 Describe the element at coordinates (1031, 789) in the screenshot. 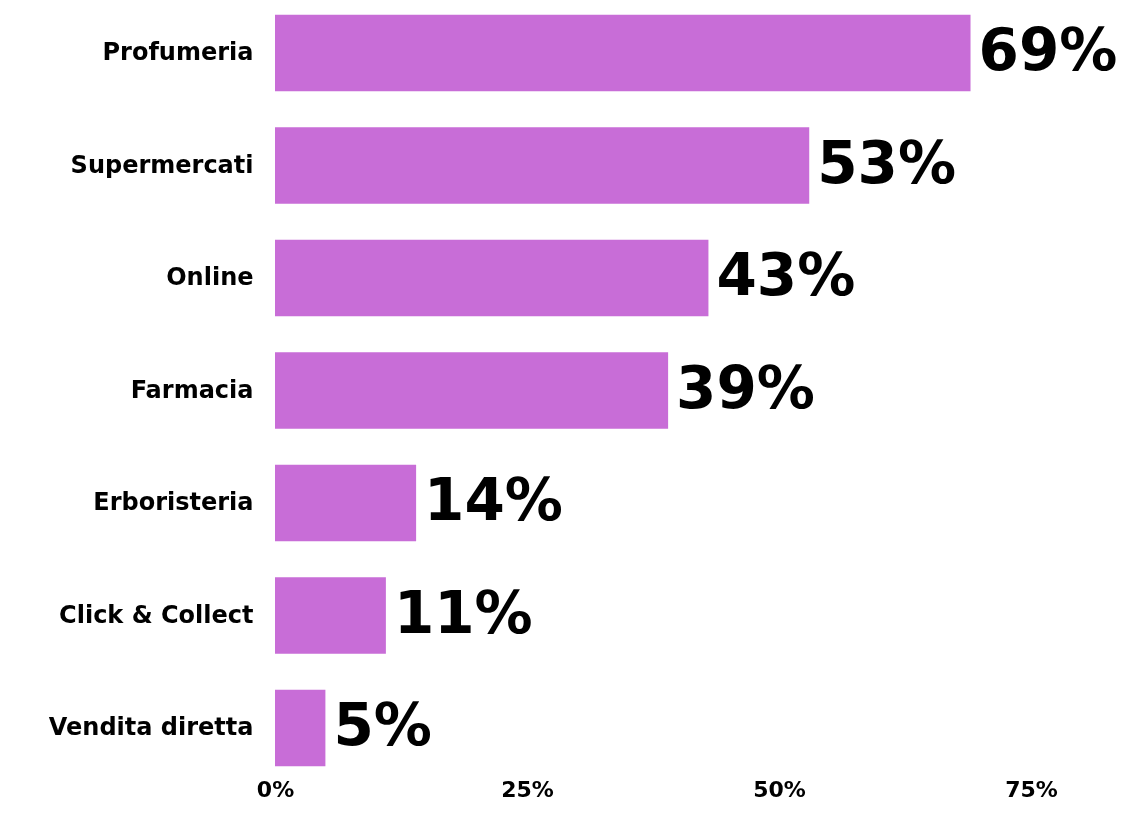

I see `x-tick-label: 75%` at that location.